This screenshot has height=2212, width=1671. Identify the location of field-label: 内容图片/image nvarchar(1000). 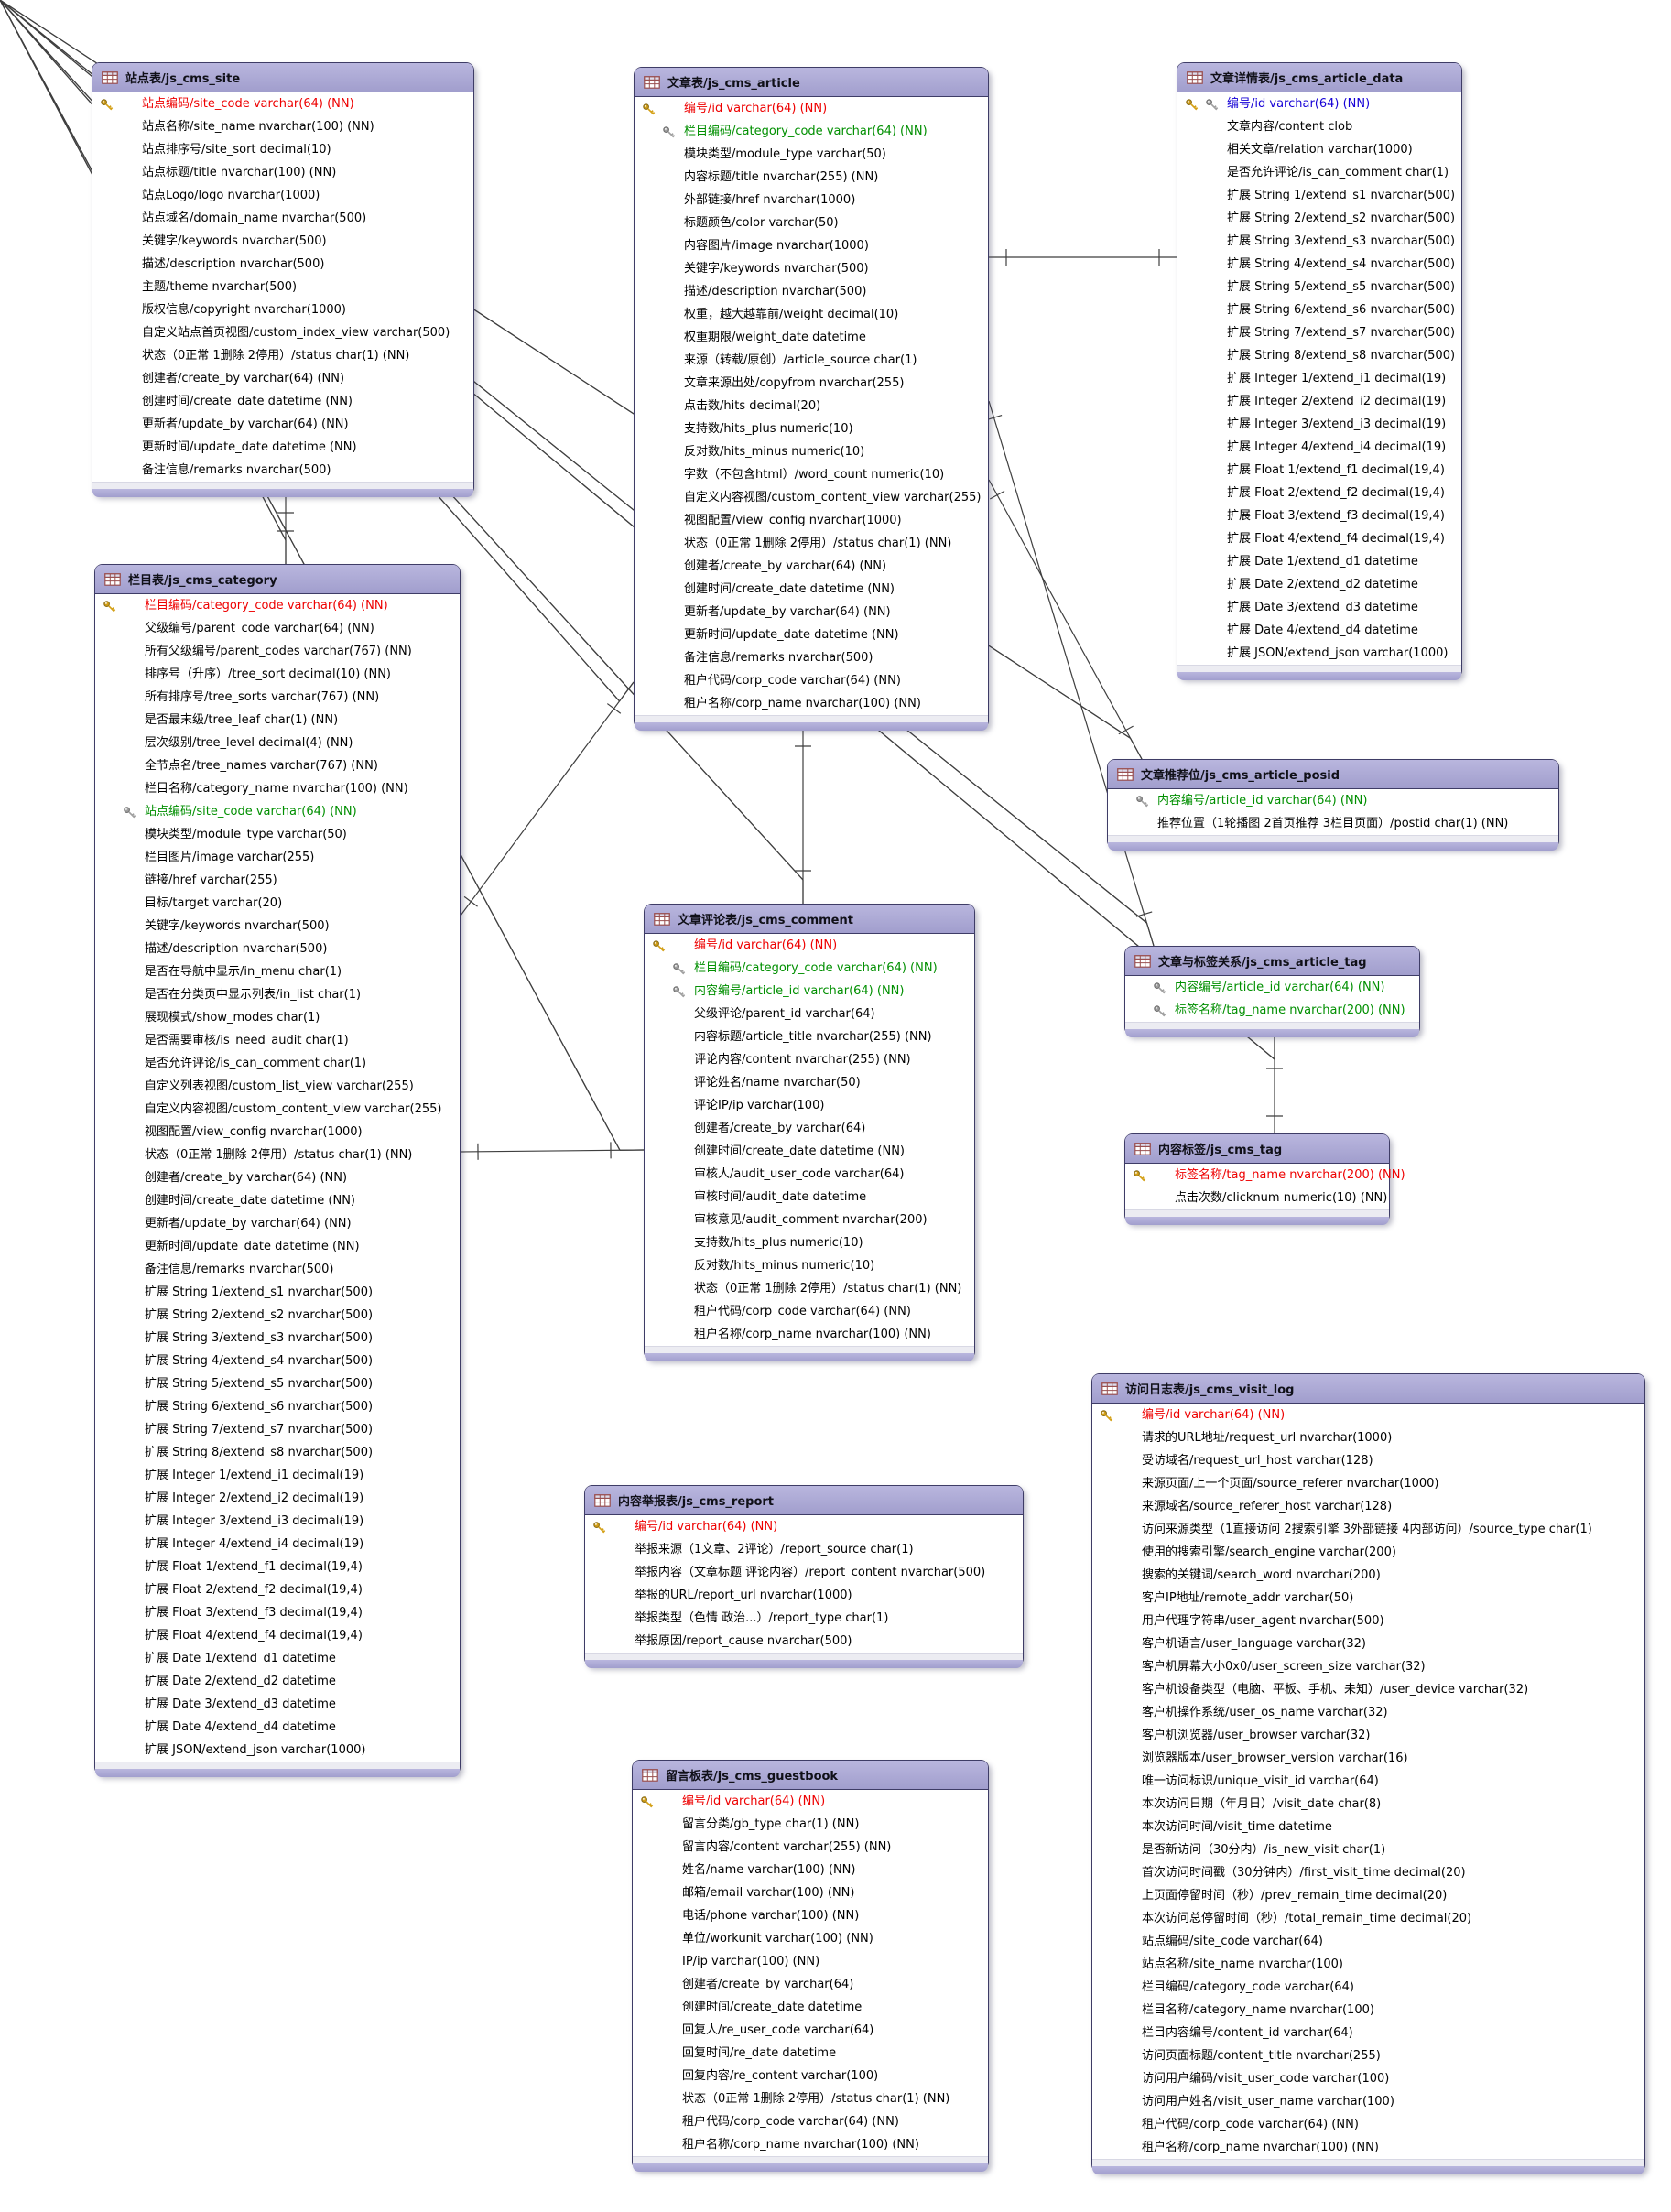
(776, 246).